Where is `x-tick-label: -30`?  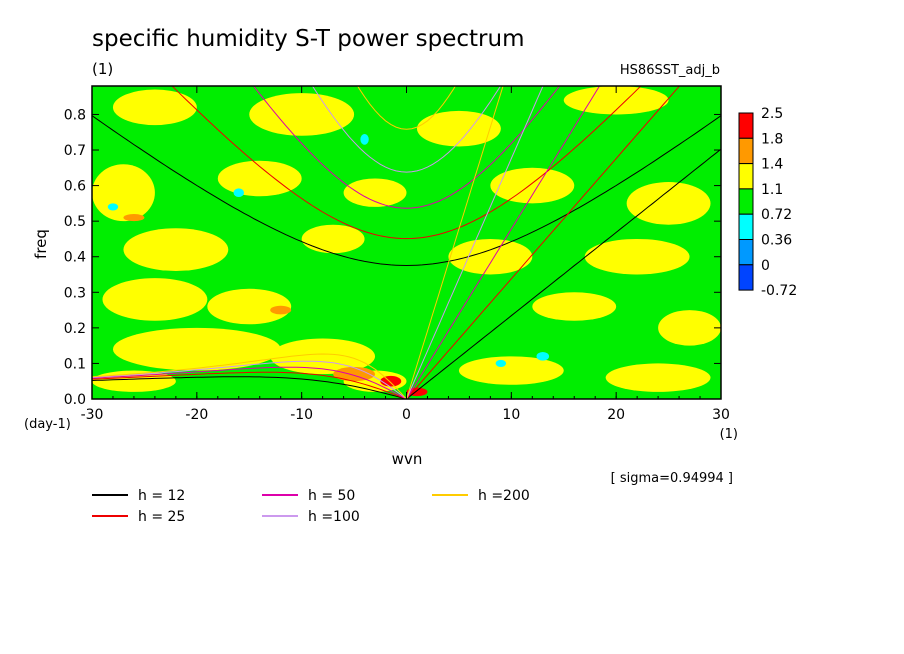 x-tick-label: -30 is located at coordinates (92, 415).